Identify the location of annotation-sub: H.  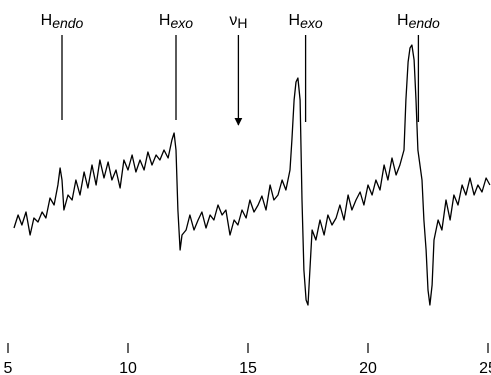
(242, 23).